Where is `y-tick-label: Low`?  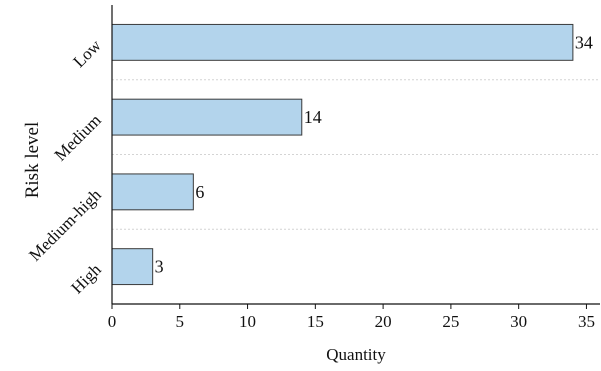
y-tick-label: Low is located at coordinates (87, 53).